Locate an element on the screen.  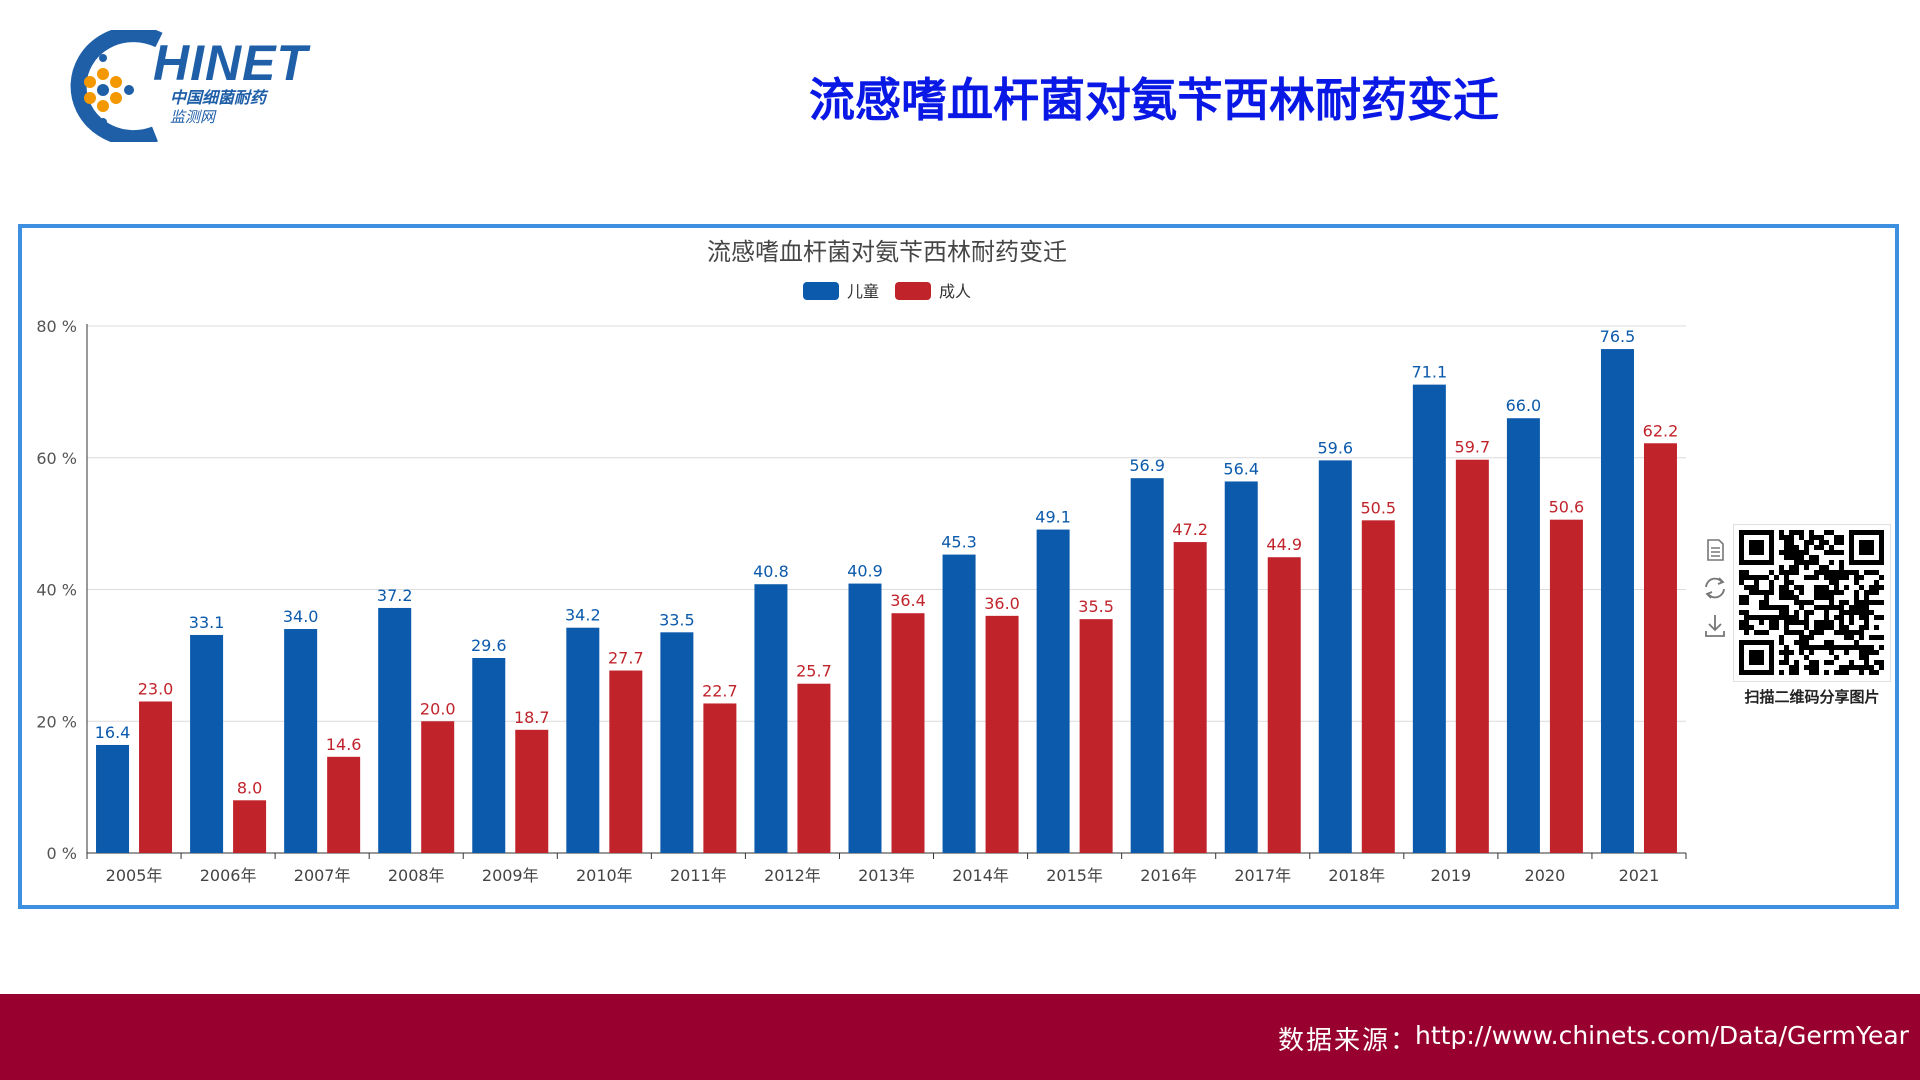
y-tick-label: 80 % is located at coordinates (56, 326).